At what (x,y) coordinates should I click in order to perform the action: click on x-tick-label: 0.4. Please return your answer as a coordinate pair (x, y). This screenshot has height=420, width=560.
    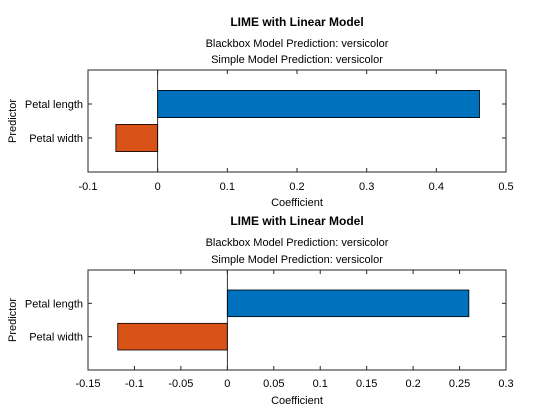
    Looking at the image, I should click on (436, 187).